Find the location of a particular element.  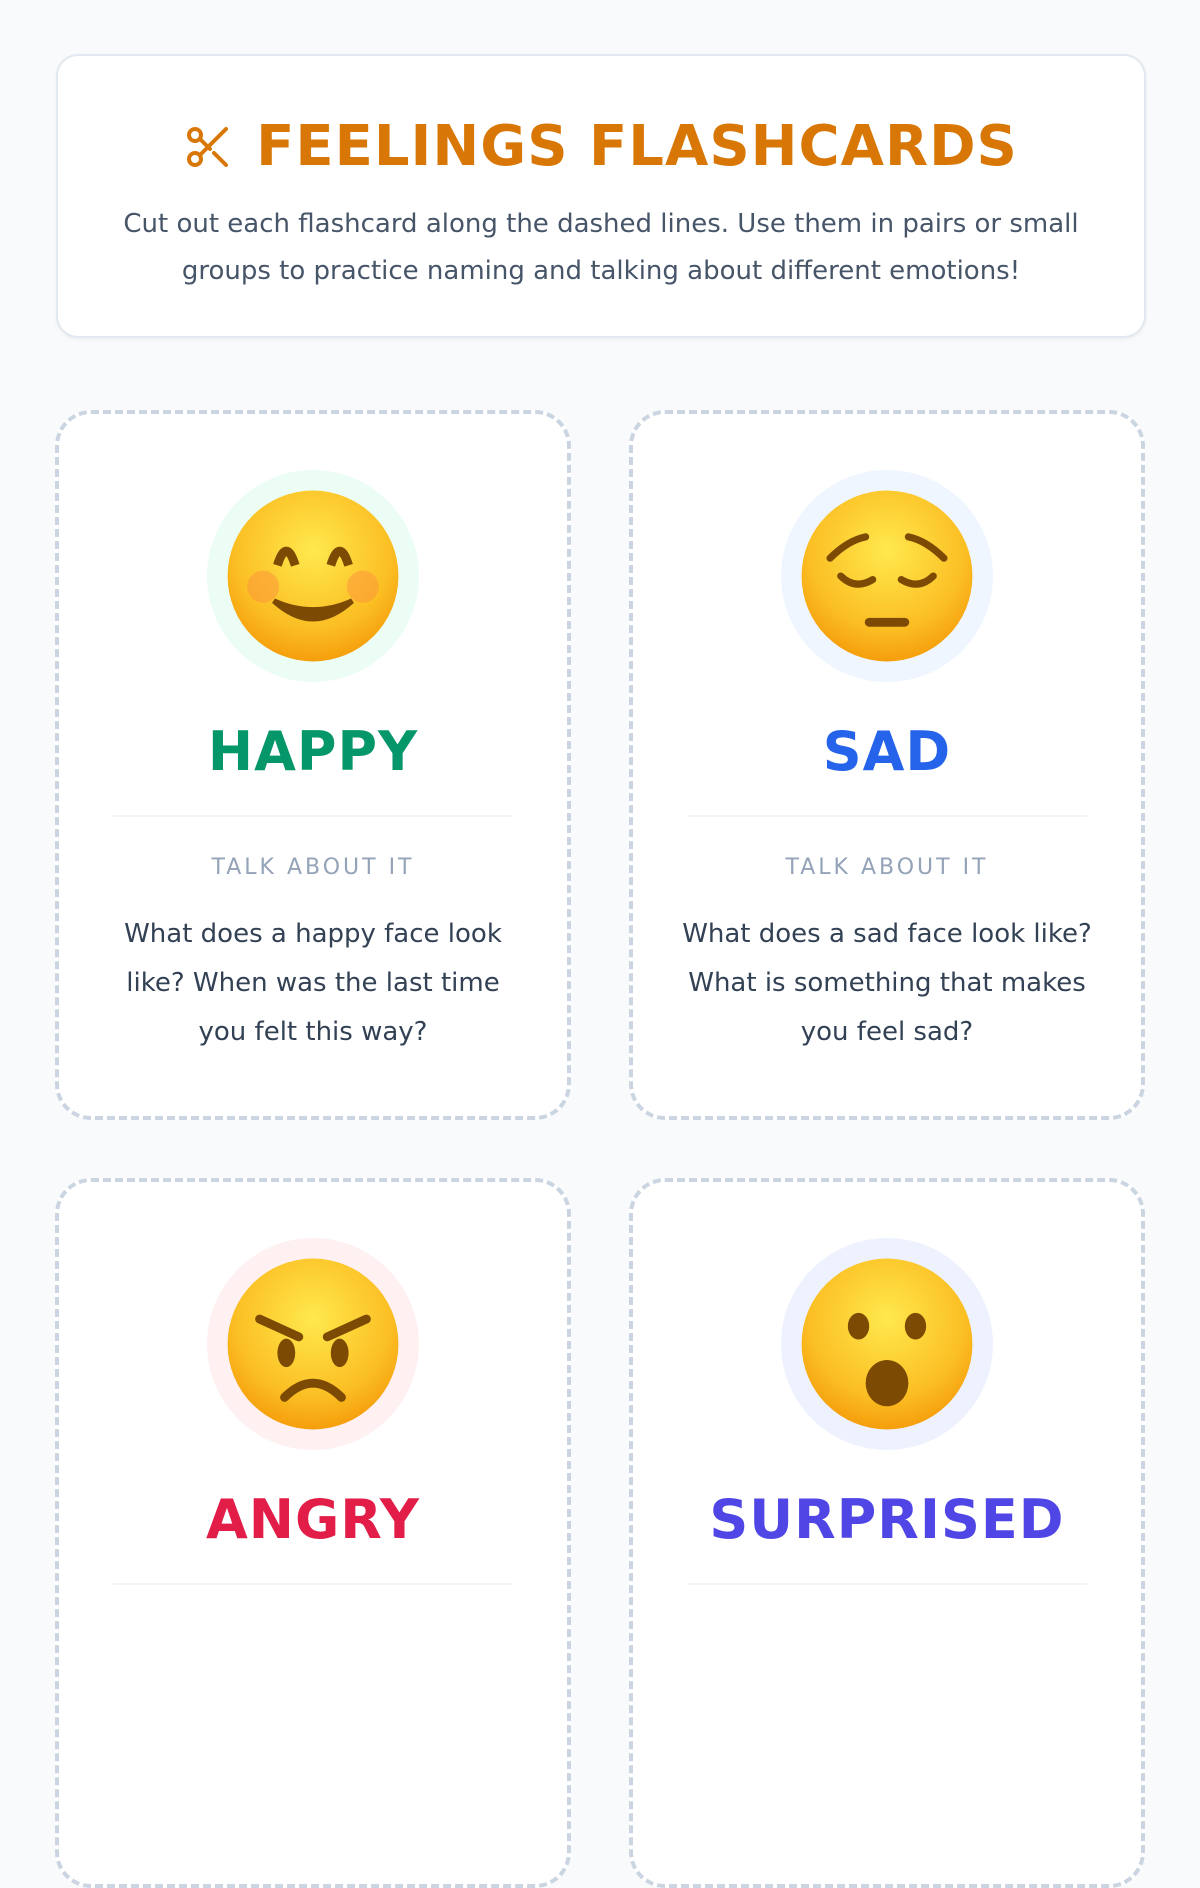

emotion-name: SURPRISED is located at coordinates (887, 1519).